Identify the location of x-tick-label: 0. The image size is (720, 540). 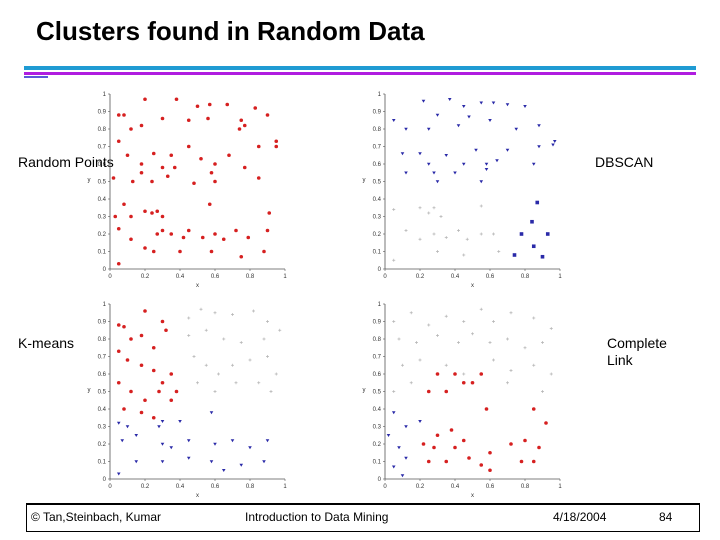
(385, 277).